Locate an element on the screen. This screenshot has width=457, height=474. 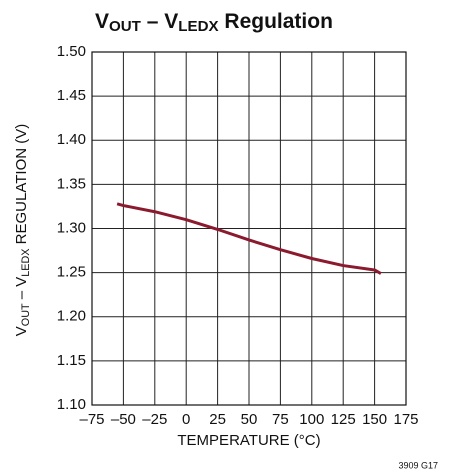
y-tick-label: 1.10 is located at coordinates (71, 404).